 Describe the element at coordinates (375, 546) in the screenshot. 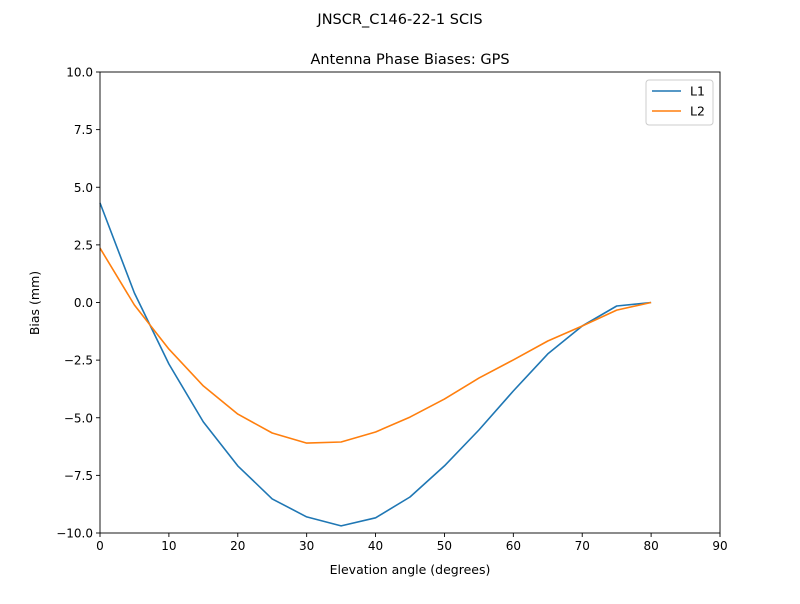

I see `x-tick-label: 40` at that location.